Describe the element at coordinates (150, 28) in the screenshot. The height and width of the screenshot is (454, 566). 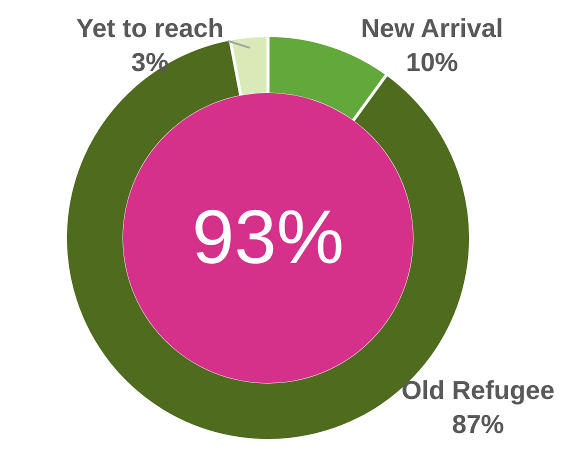
I see `slice-label: Yet to reach` at that location.